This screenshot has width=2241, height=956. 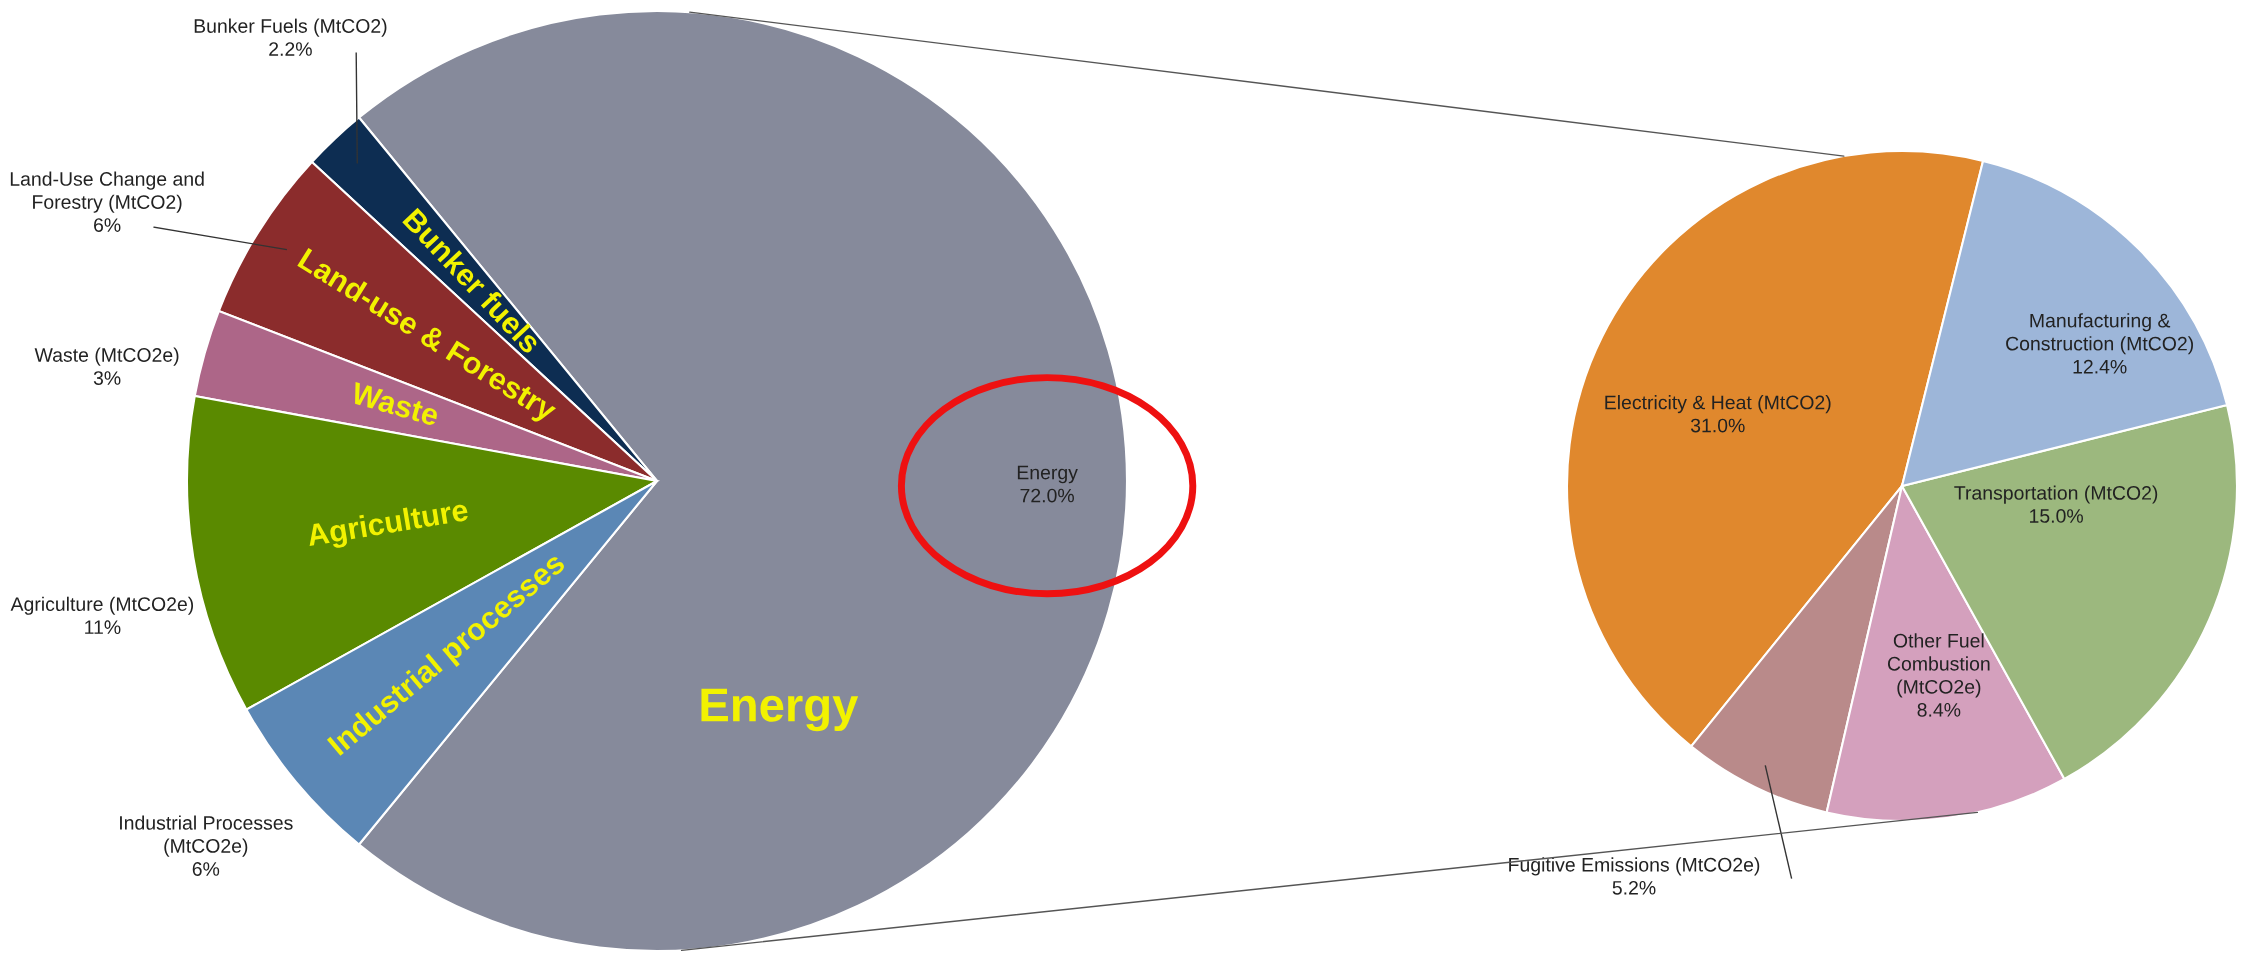 What do you see at coordinates (2100, 366) in the screenshot?
I see `data-label: 12.4%` at bounding box center [2100, 366].